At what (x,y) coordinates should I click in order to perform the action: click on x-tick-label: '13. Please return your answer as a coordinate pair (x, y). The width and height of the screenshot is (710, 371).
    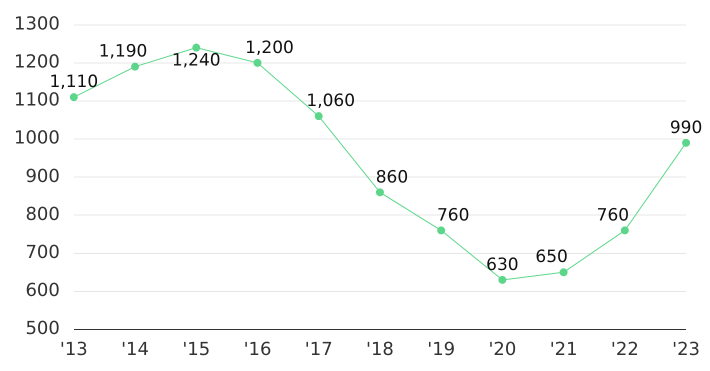
    Looking at the image, I should click on (74, 349).